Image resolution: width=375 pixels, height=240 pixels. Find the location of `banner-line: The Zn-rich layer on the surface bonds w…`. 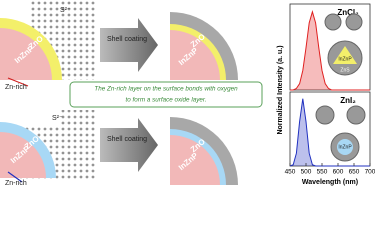

banner-line: The Zn-rich layer on the surface bonds w… is located at coordinates (166, 89).